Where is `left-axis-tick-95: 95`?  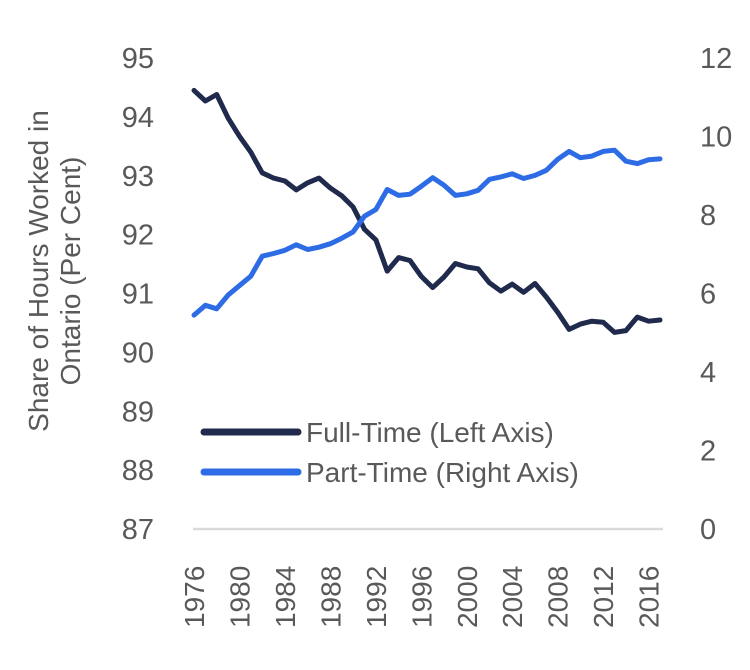
left-axis-tick-95: 95 is located at coordinates (138, 59).